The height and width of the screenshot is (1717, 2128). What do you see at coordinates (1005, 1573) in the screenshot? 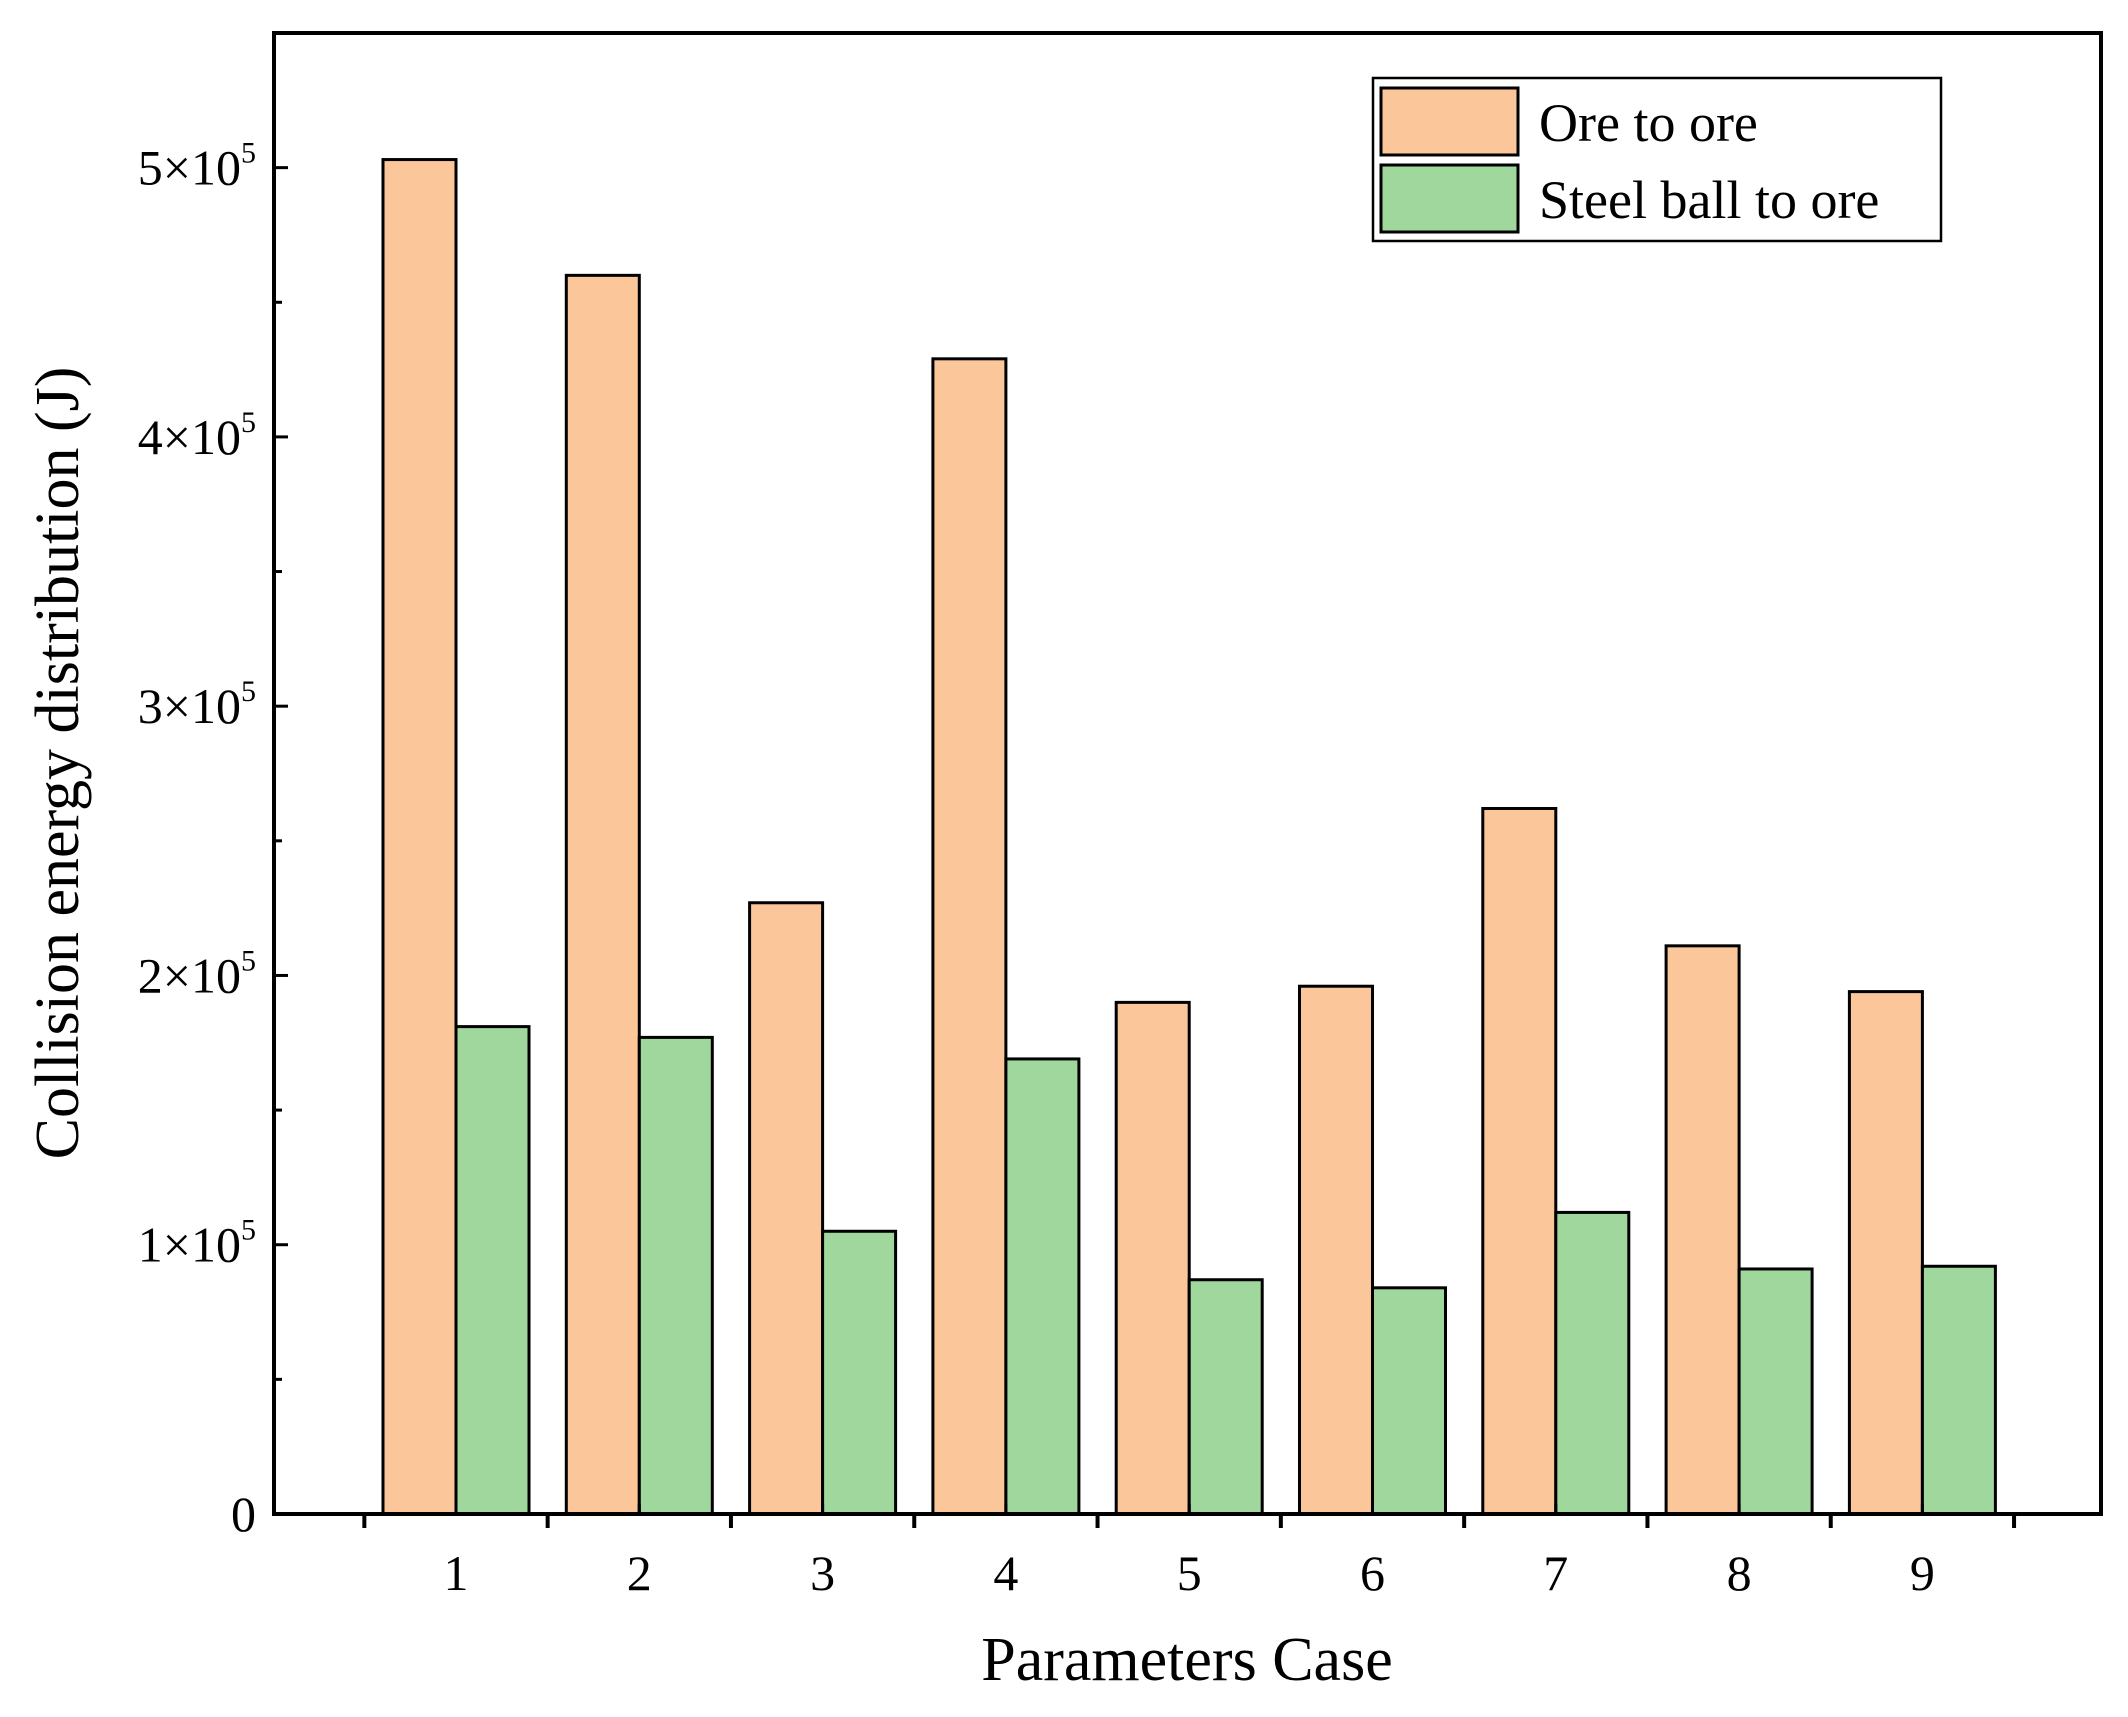
I see `x-tick-label: 4` at bounding box center [1005, 1573].